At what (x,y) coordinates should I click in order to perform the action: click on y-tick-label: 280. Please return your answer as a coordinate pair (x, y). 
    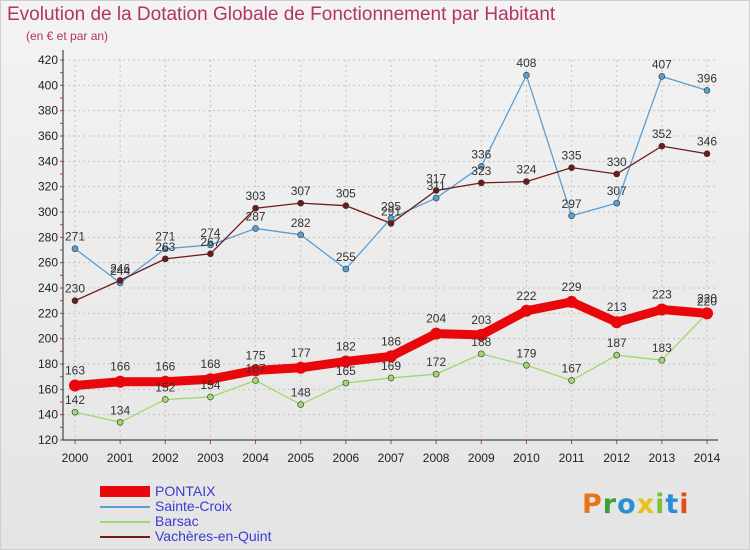
    Looking at the image, I should click on (48, 237).